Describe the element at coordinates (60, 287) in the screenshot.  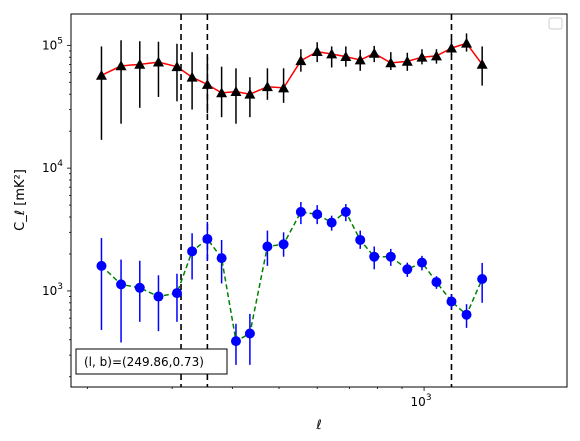
I see `y-tick-exponent: 3` at that location.